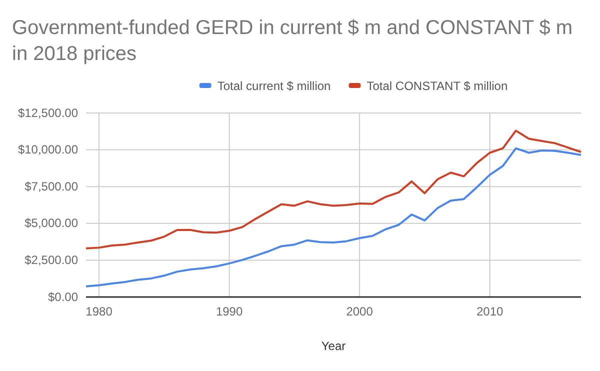 Image resolution: width=600 pixels, height=371 pixels. I want to click on legend-label: Total current $ million, so click(274, 86).